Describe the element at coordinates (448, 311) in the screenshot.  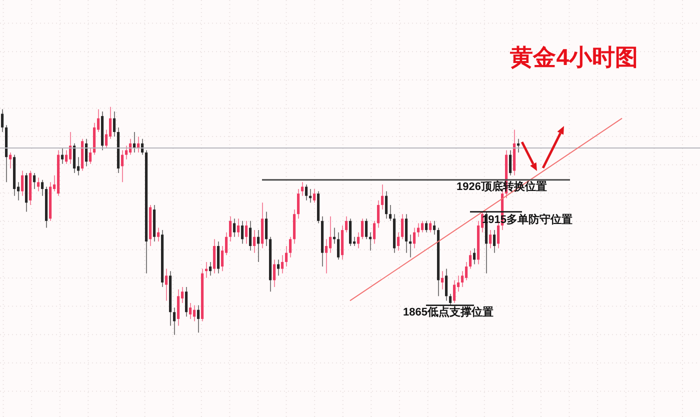
I see `series-label: 1865低点支撑位置` at that location.